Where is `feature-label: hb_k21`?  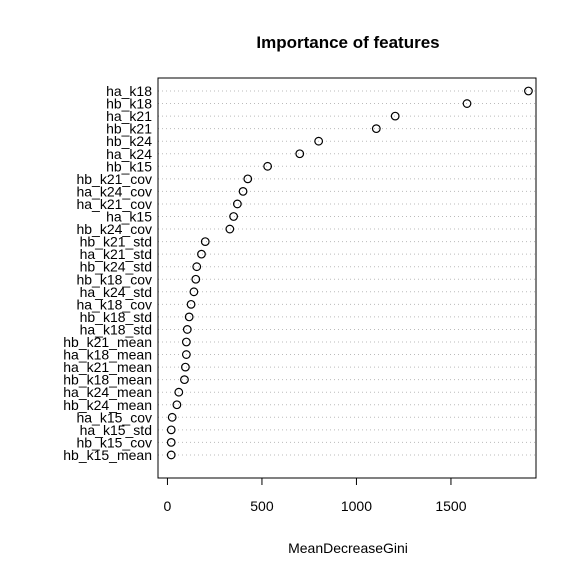 feature-label: hb_k21 is located at coordinates (129, 129).